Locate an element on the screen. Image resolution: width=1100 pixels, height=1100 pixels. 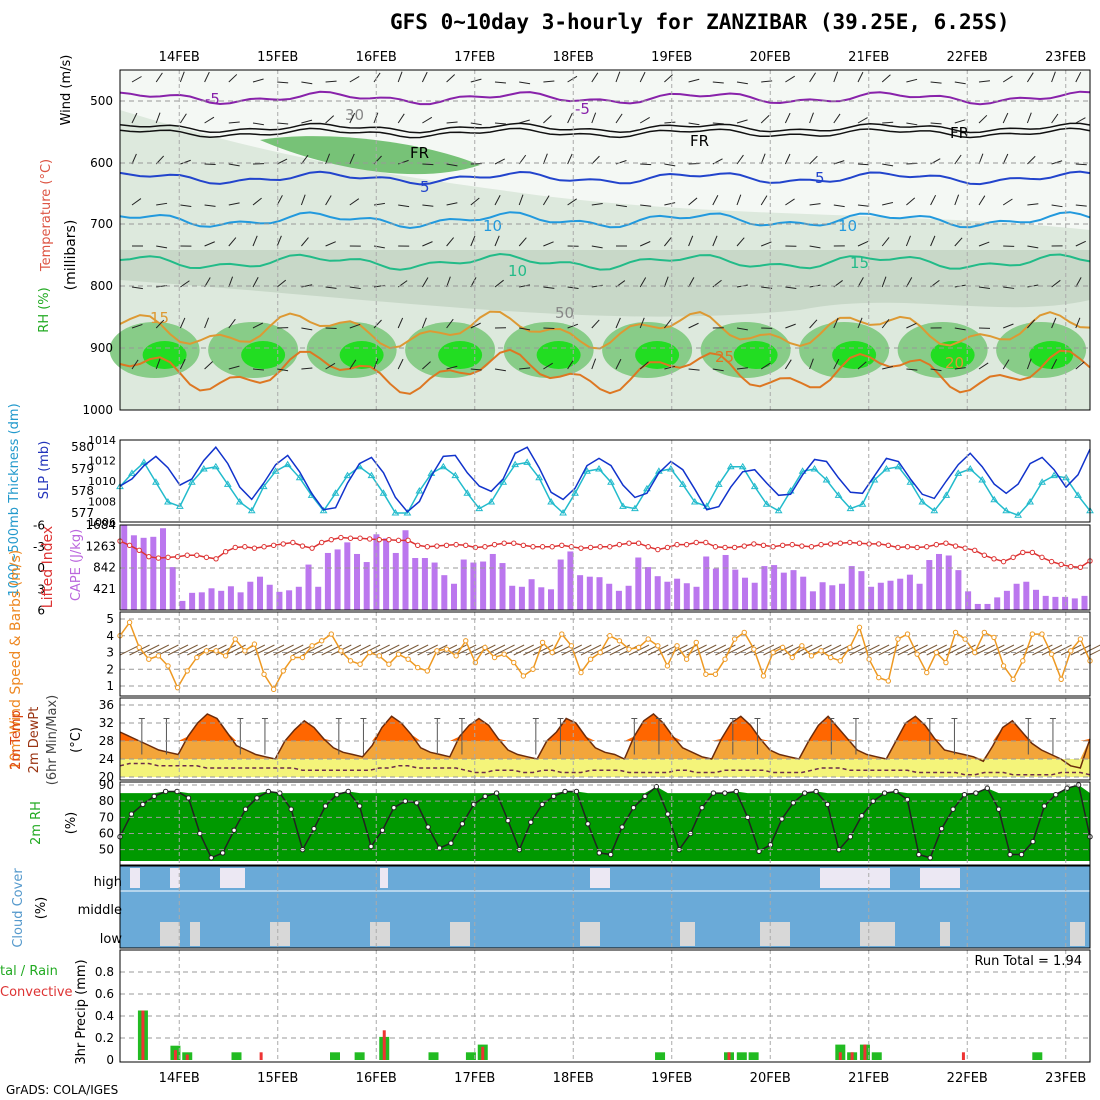
rh-90-blob is located at coordinates (1051, 355).